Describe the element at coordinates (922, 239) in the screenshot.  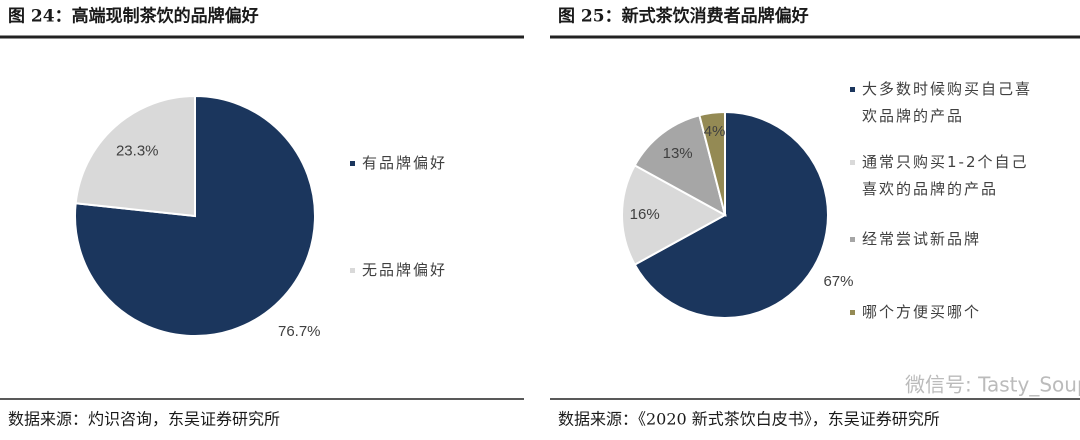
I see `legend-label: 经常尝试新品牌` at that location.